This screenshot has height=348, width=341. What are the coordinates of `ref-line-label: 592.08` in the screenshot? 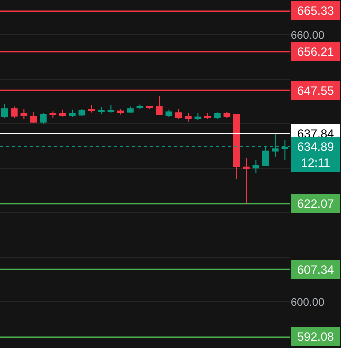 It's located at (316, 337).